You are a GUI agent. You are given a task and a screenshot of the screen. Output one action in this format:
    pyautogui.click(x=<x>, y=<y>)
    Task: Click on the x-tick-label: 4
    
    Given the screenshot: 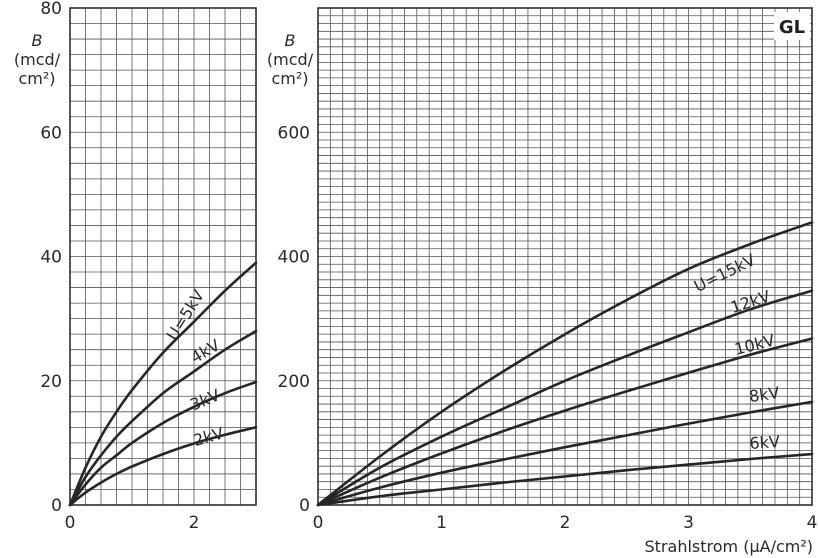 What is the action you would take?
    pyautogui.click(x=812, y=523)
    